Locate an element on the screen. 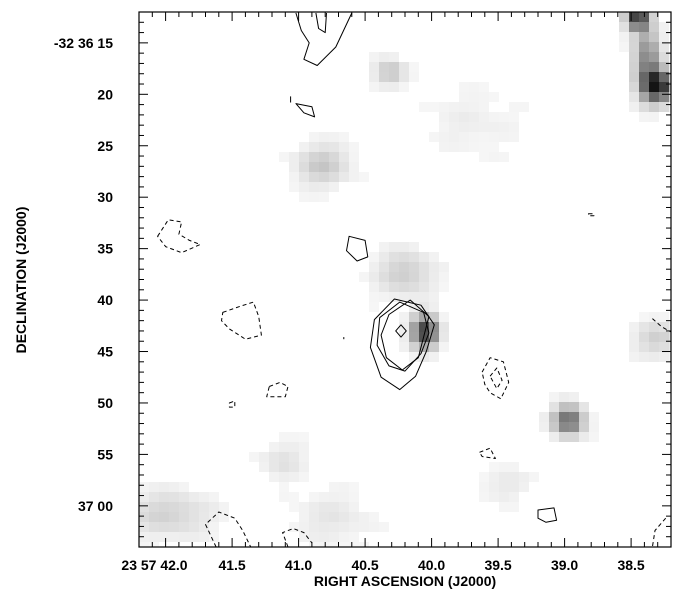 The height and width of the screenshot is (597, 681). contour-small-a is located at coordinates (305, 110).